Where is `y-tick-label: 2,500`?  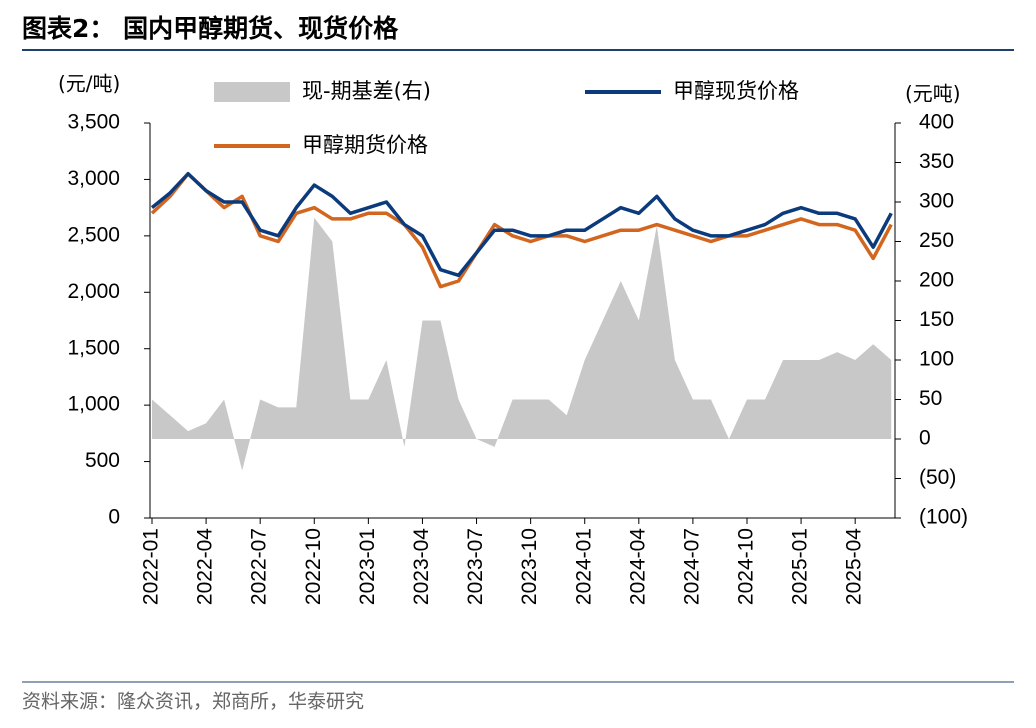
y-tick-label: 2,500 is located at coordinates (93, 234).